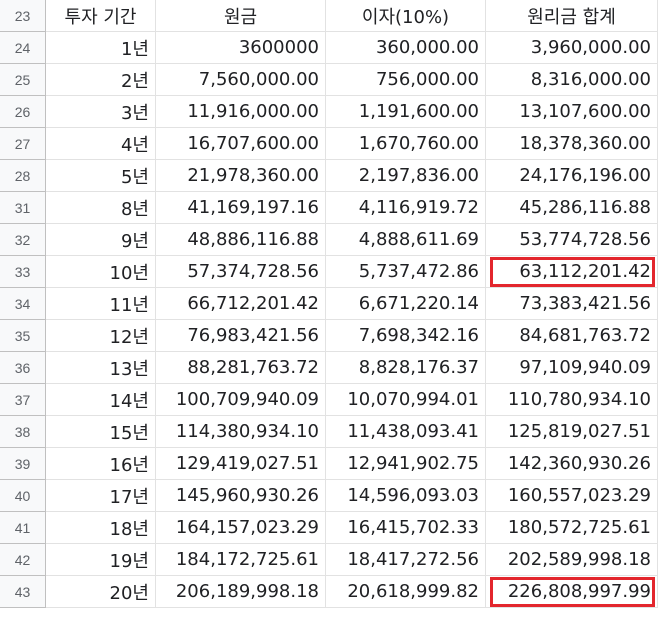  What do you see at coordinates (241, 112) in the screenshot?
I see `cell-principal: 11,916,000.00` at bounding box center [241, 112].